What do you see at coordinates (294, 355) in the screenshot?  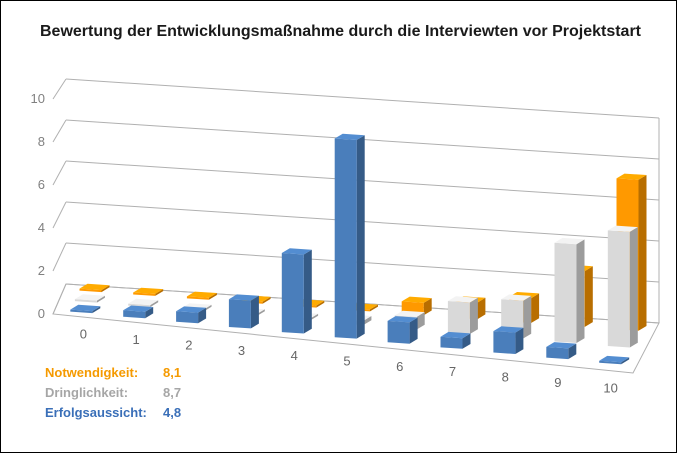 I see `x-tick-label: 4` at bounding box center [294, 355].